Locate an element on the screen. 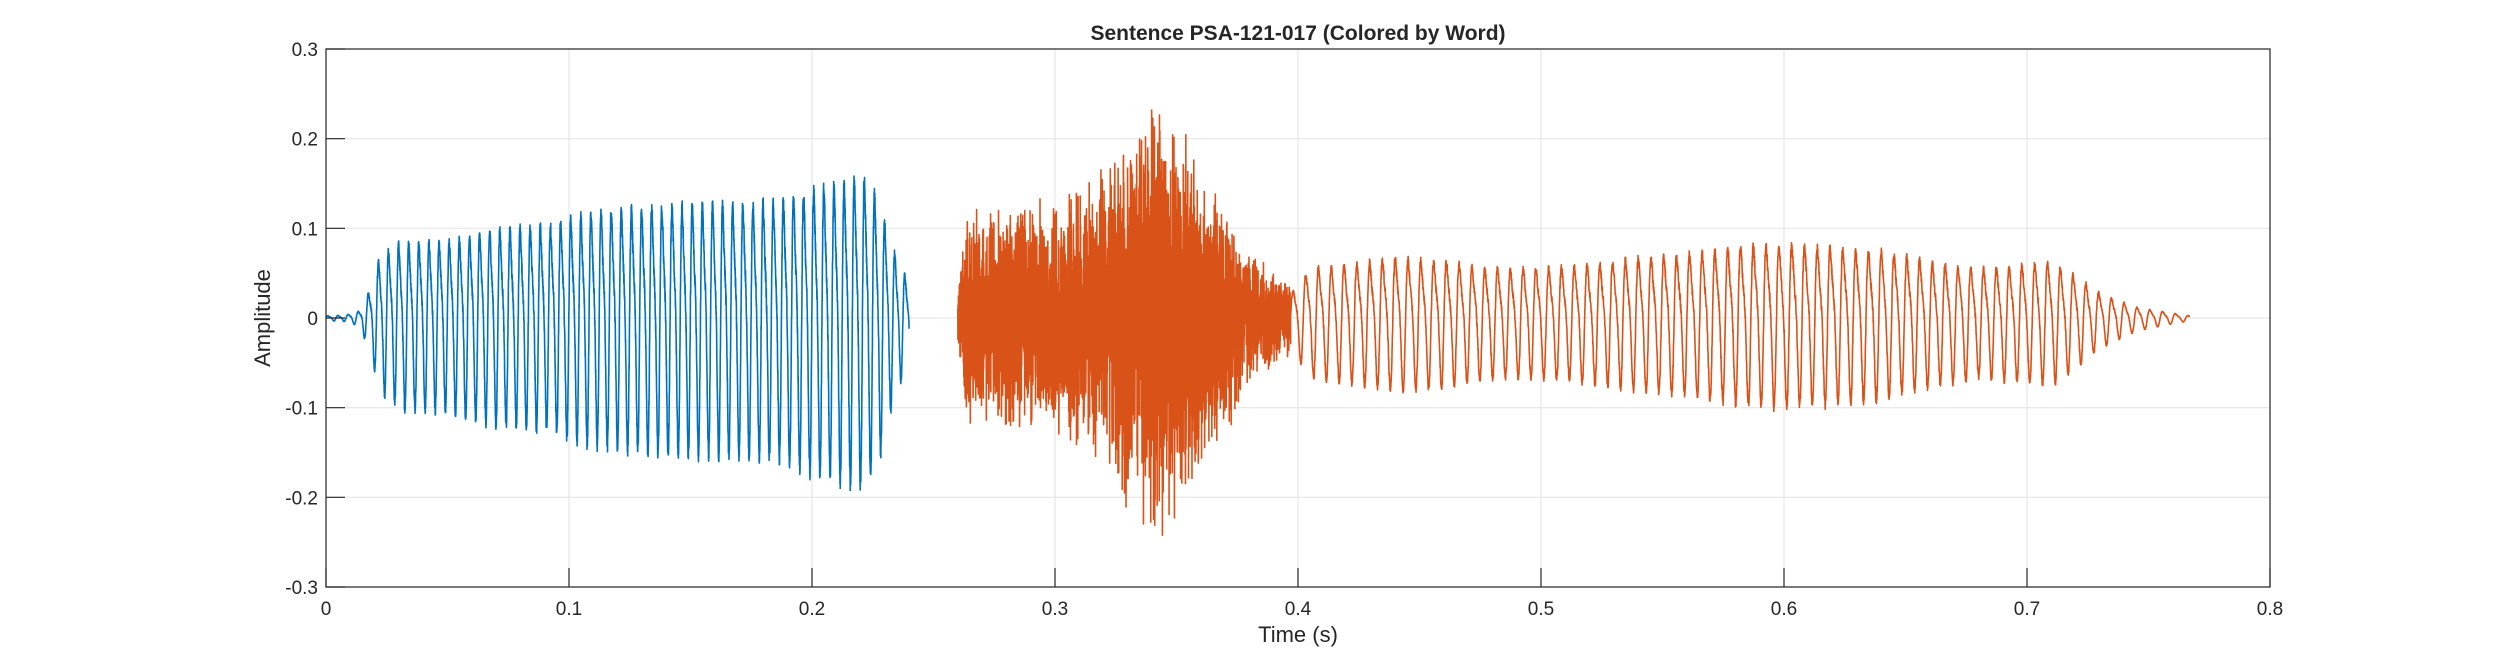 The height and width of the screenshot is (657, 2500). x-axis-label: Time (s) is located at coordinates (1298, 634).